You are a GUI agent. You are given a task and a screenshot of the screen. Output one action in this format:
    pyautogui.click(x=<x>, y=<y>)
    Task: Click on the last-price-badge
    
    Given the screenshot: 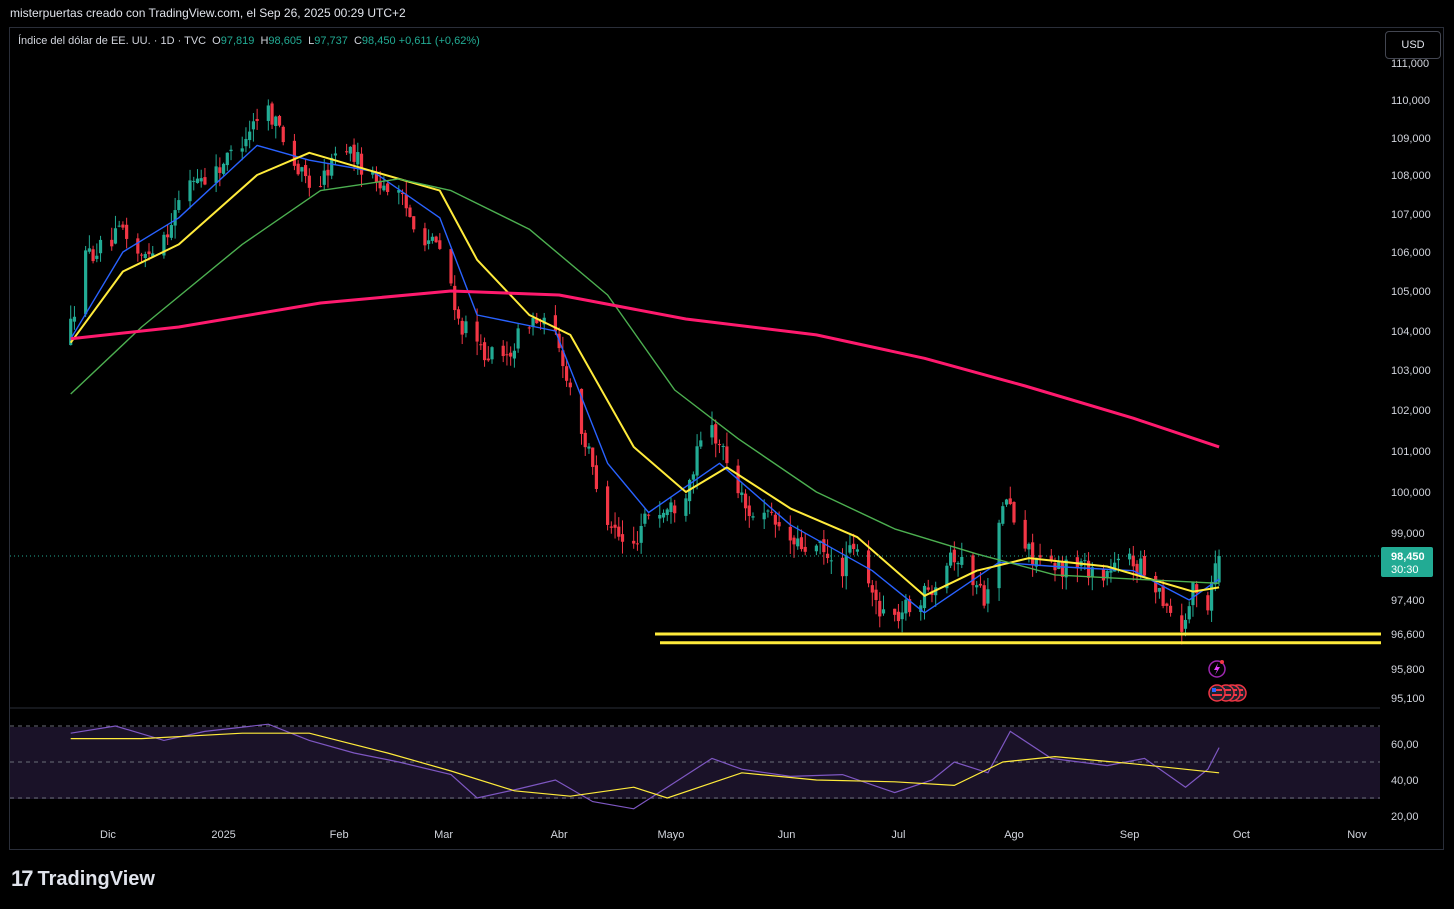 What is the action you would take?
    pyautogui.click(x=1407, y=562)
    